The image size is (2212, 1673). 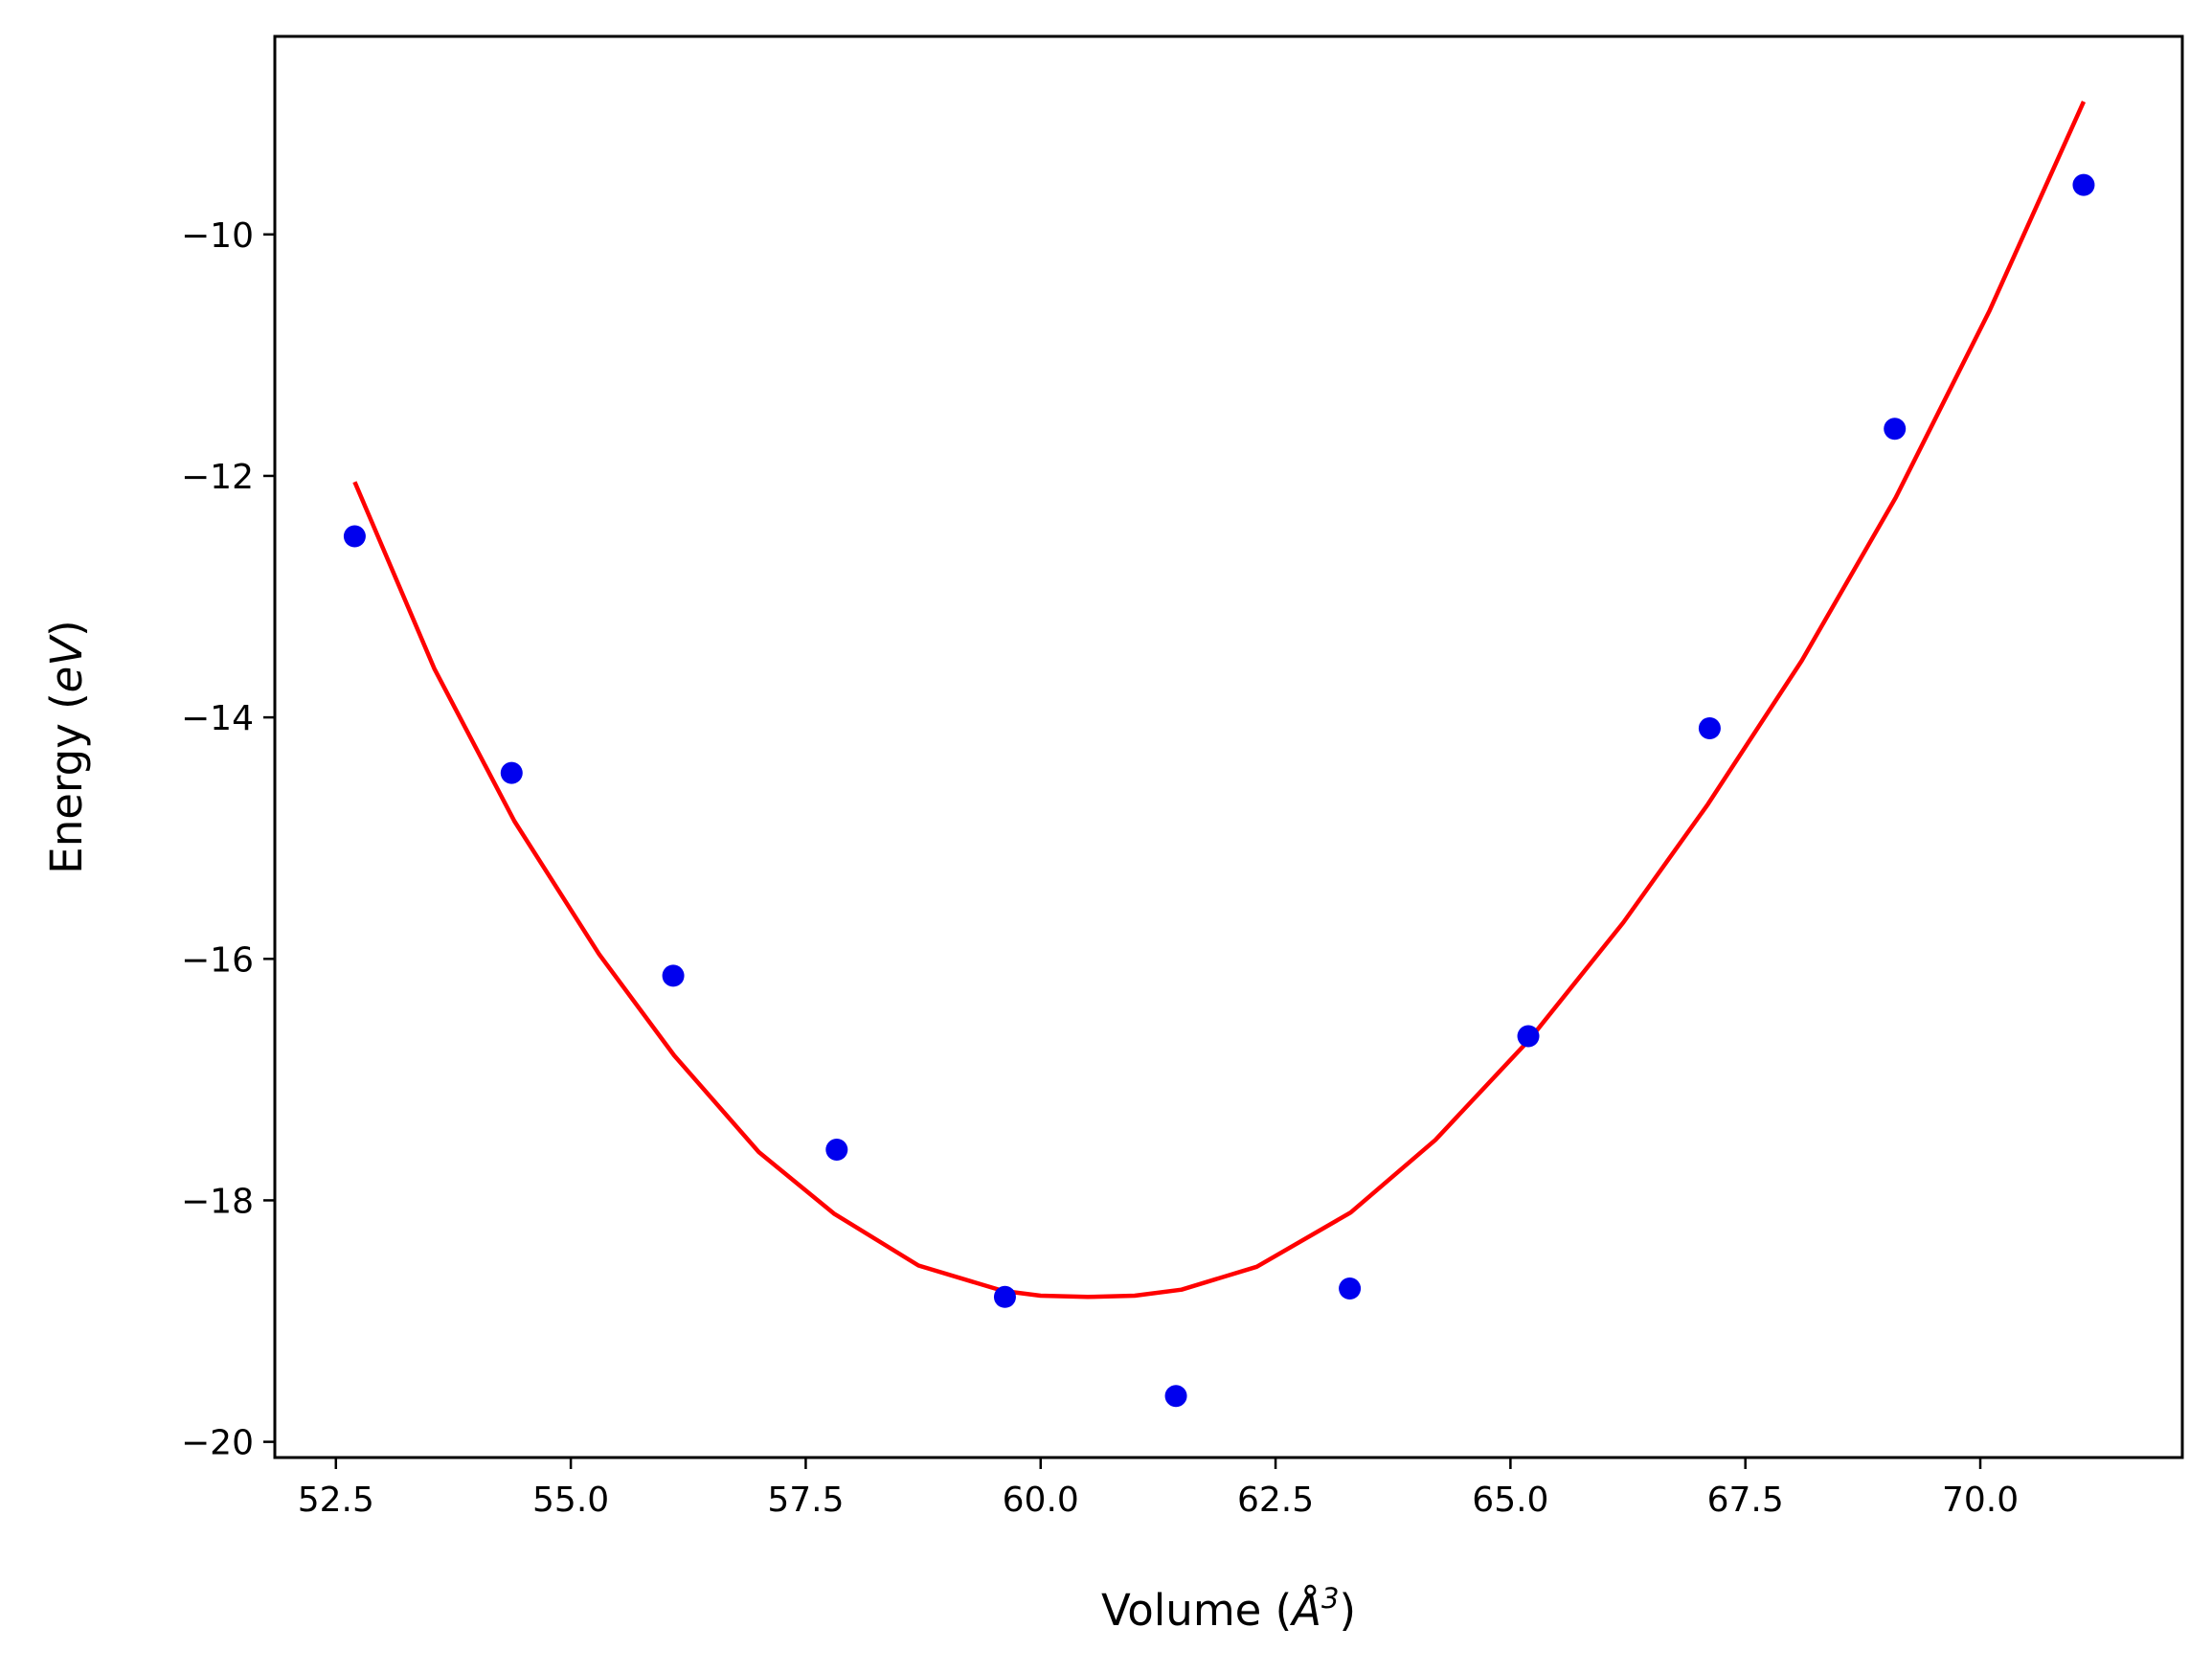 What do you see at coordinates (1745, 1501) in the screenshot?
I see `x-tick-label: 67.5` at bounding box center [1745, 1501].